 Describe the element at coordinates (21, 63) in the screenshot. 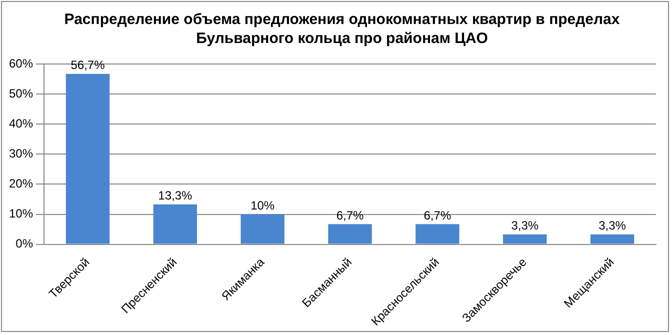

I see `y-tick-label: 60%` at that location.